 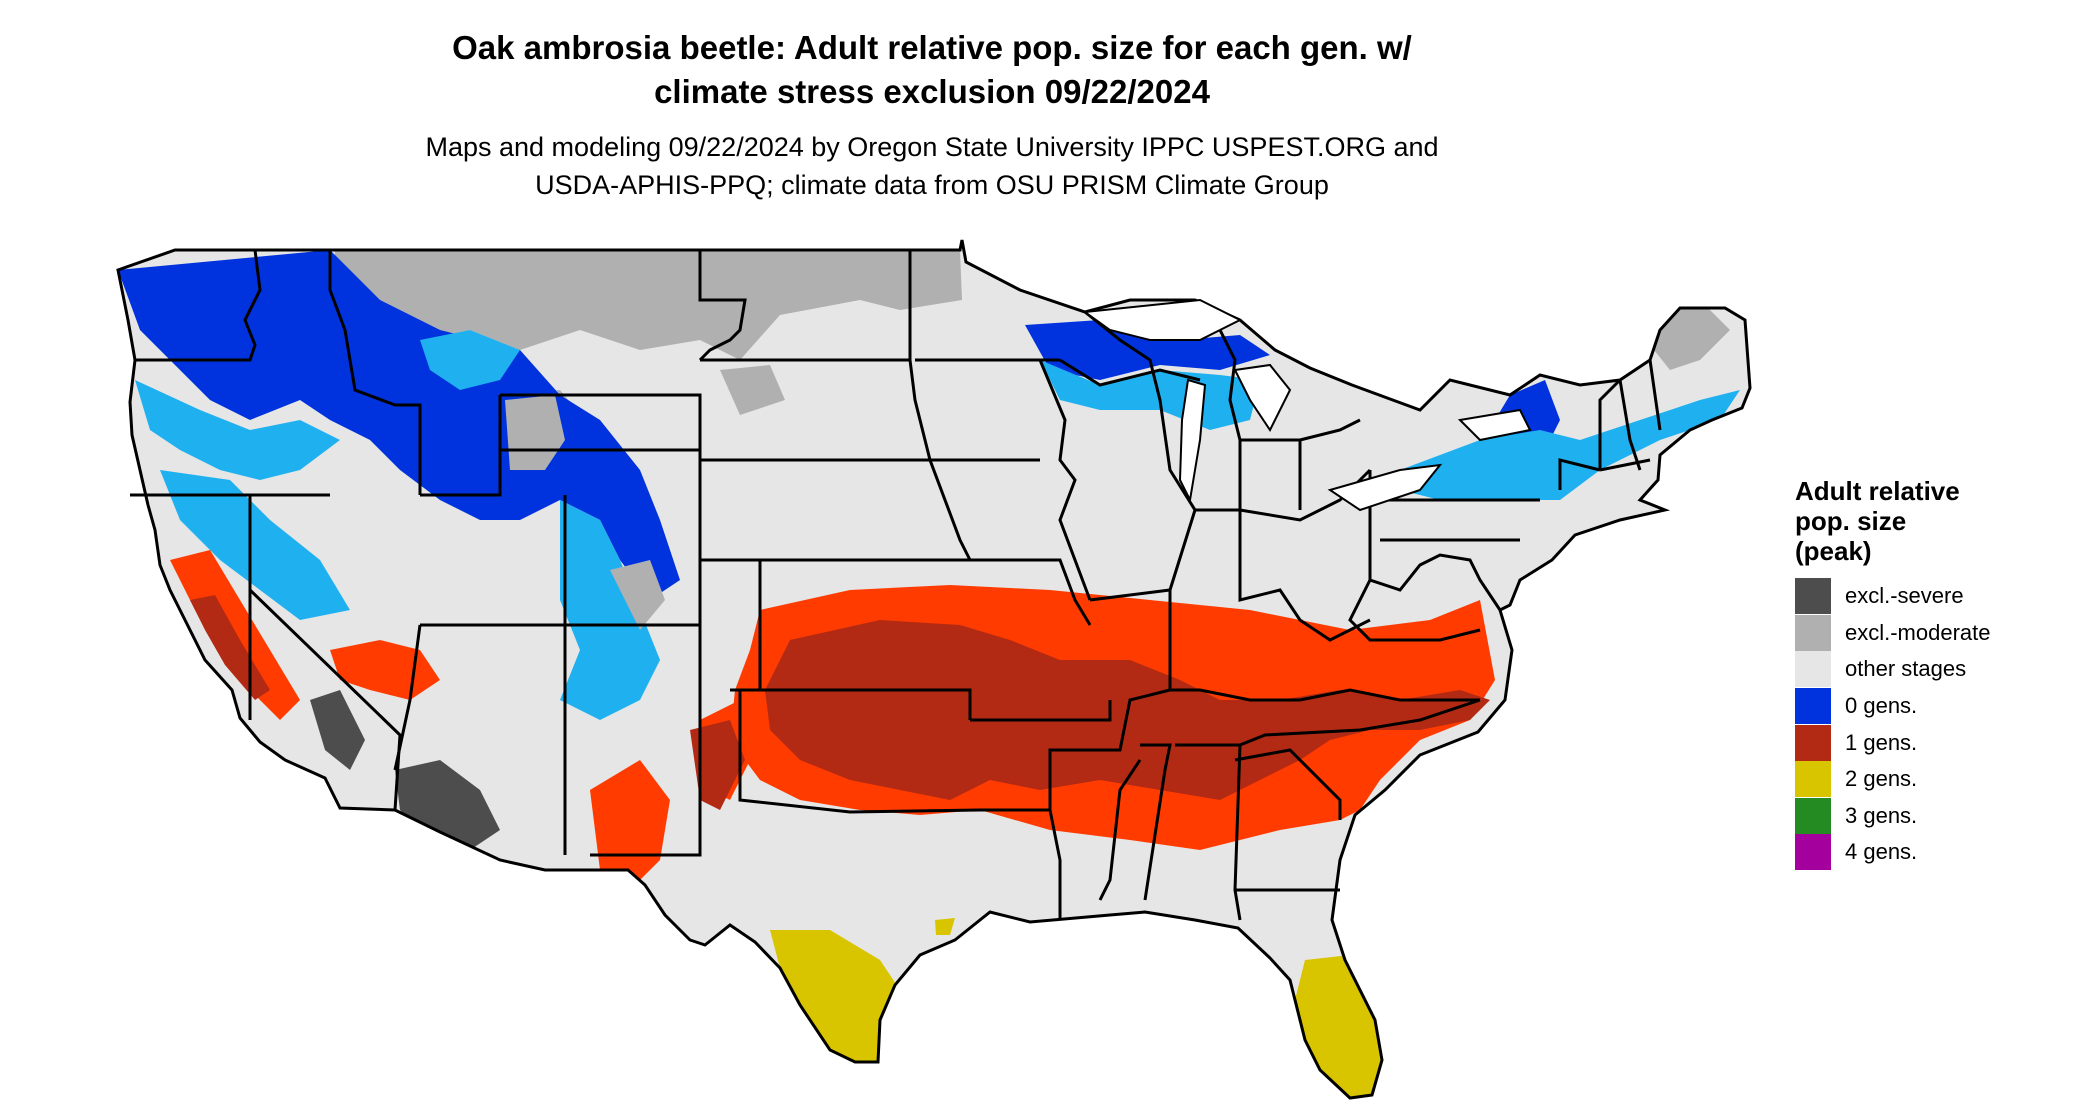 I want to click on map-title-line2: climate stress exclusion 09/22/2024, so click(x=932, y=91).